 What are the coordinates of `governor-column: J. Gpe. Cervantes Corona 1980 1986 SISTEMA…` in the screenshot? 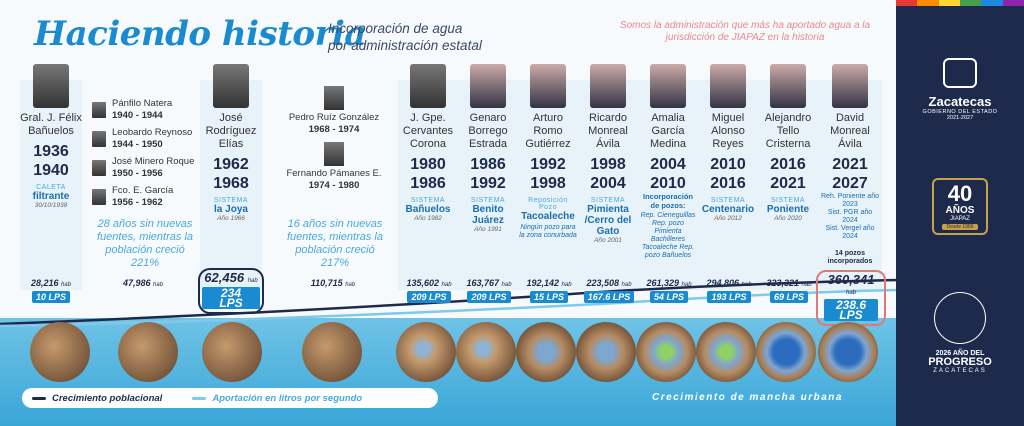 It's located at (428, 143).